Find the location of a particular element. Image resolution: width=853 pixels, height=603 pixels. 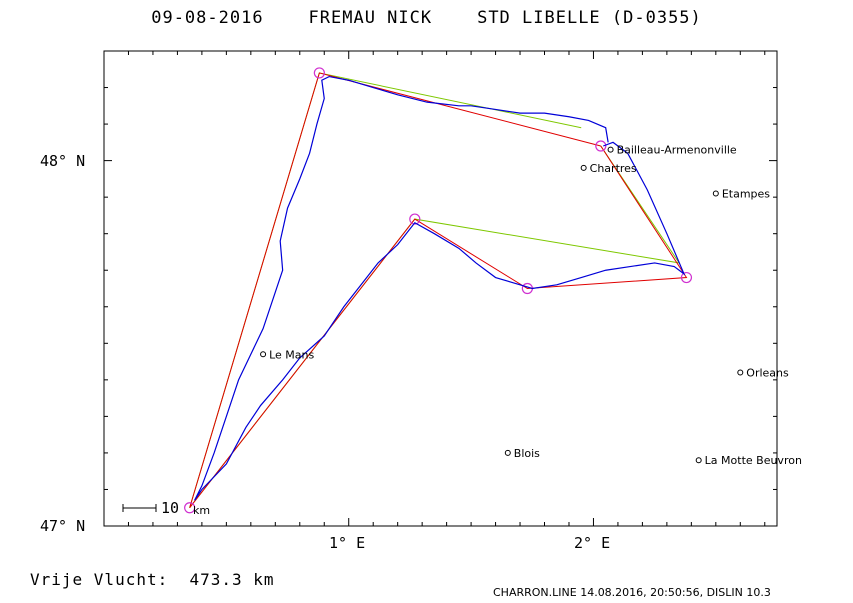

lat-label-48: 48° N is located at coordinates (62, 161).